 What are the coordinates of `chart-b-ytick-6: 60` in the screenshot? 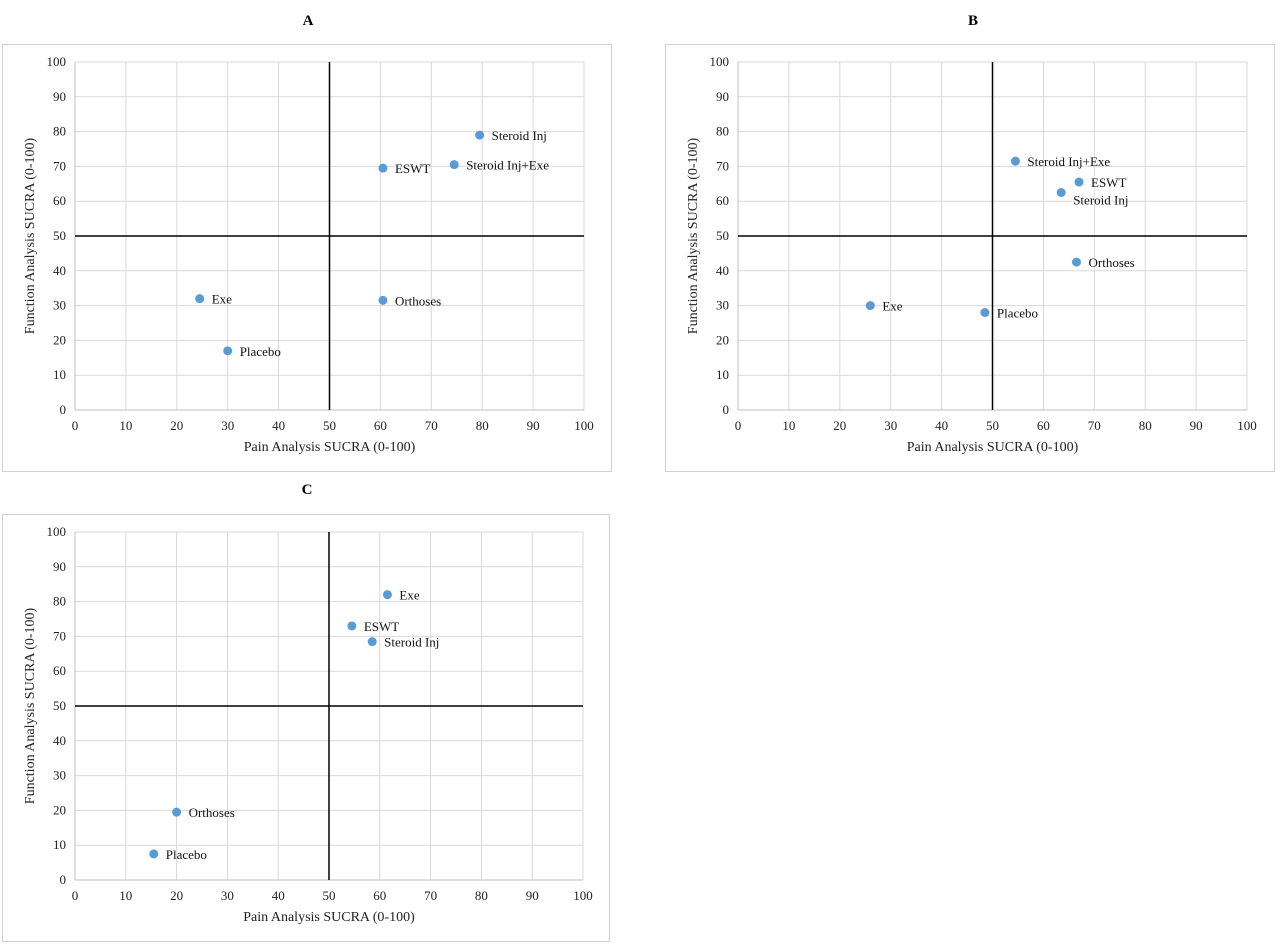 It's located at (722, 200).